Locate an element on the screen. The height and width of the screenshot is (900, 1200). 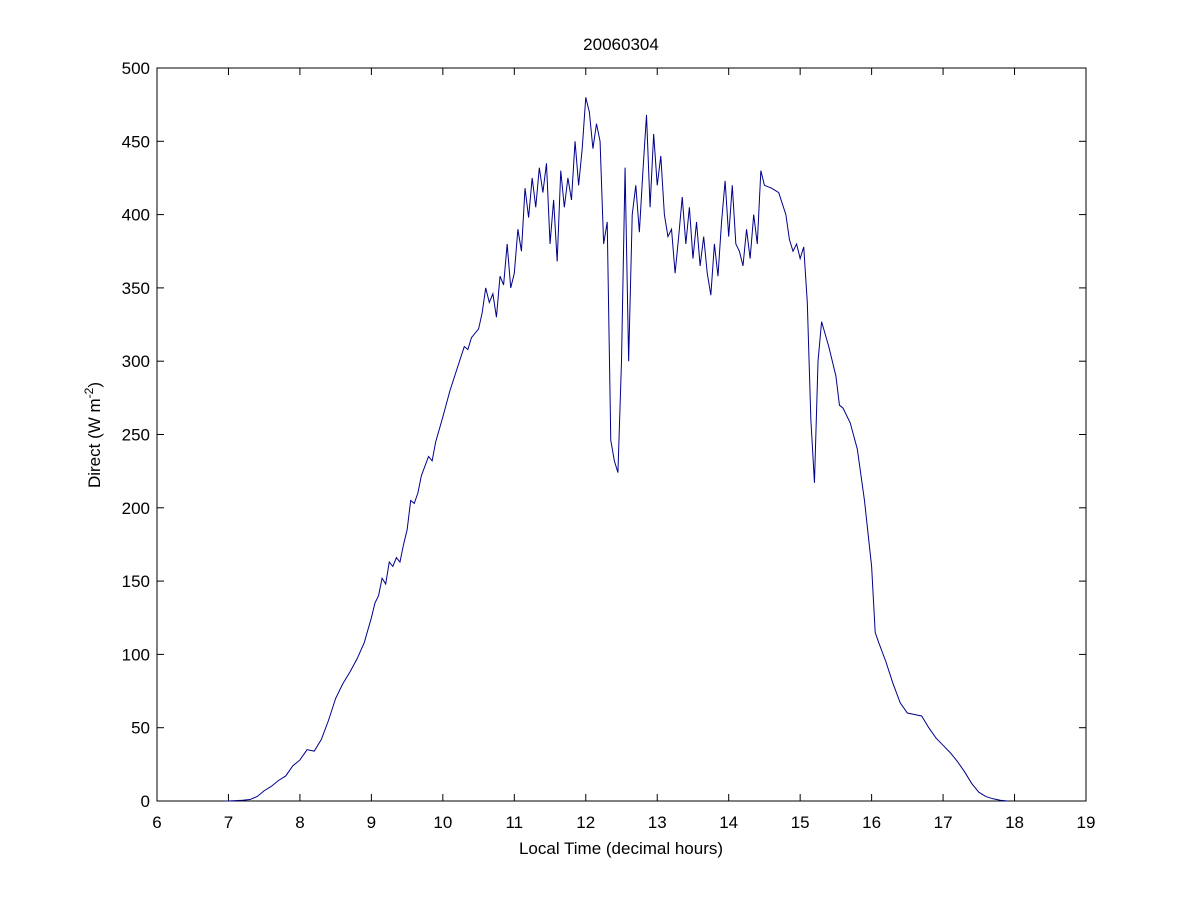
x-tick-label: 19 is located at coordinates (1086, 822).